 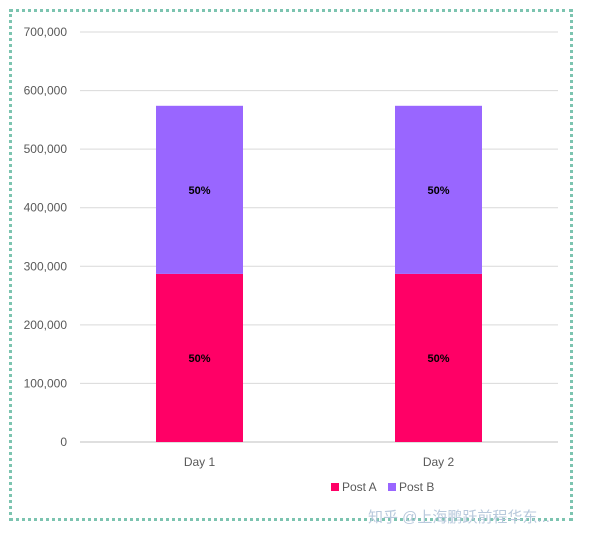 I want to click on x-tick-label: Day 1, so click(x=200, y=462).